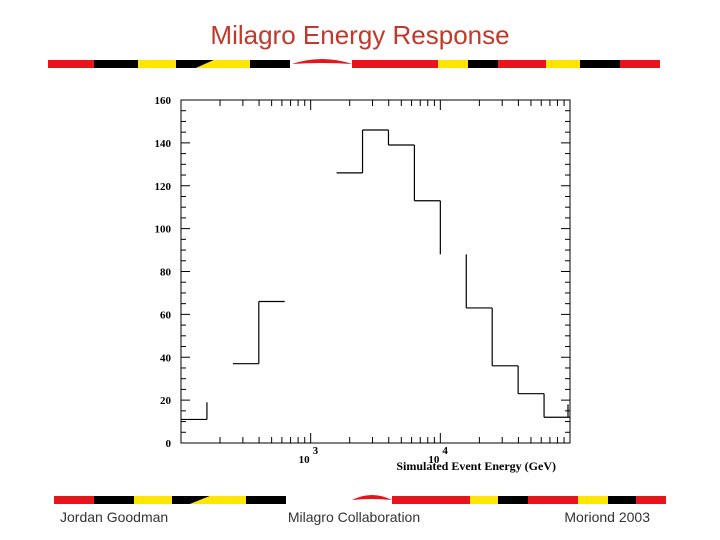  Describe the element at coordinates (166, 315) in the screenshot. I see `y-tick-label: 60` at that location.